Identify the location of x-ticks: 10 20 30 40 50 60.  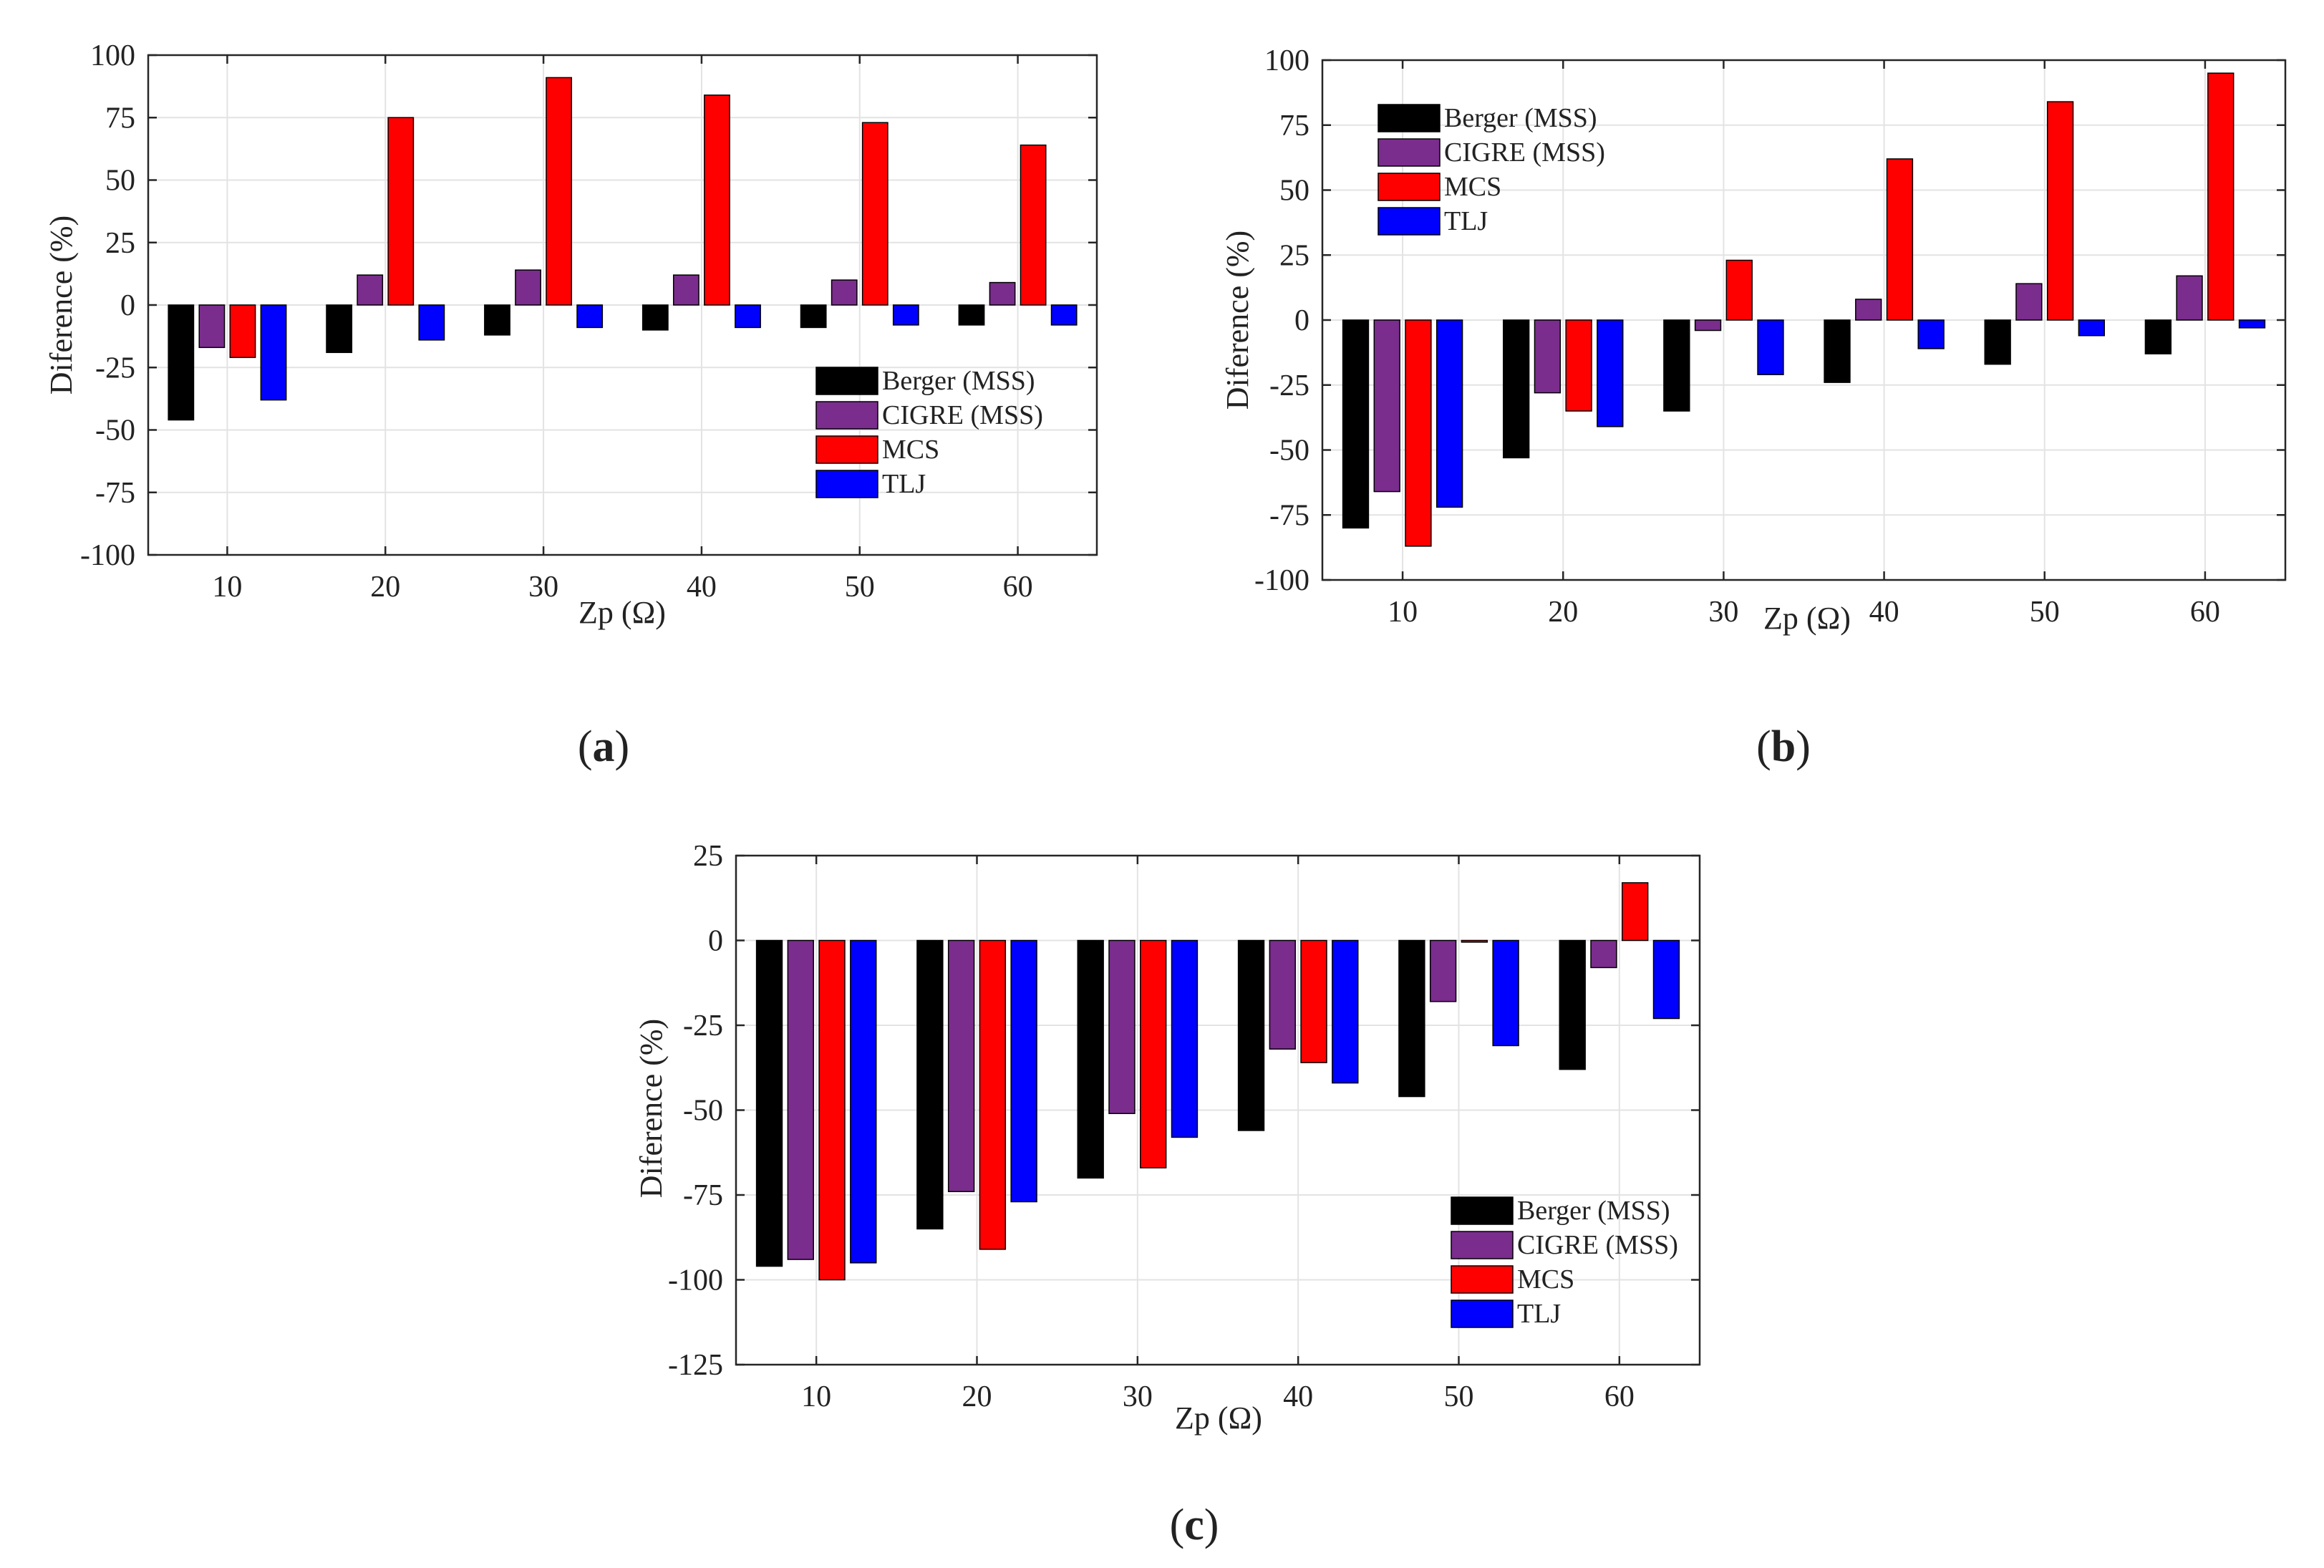
(1804, 344).